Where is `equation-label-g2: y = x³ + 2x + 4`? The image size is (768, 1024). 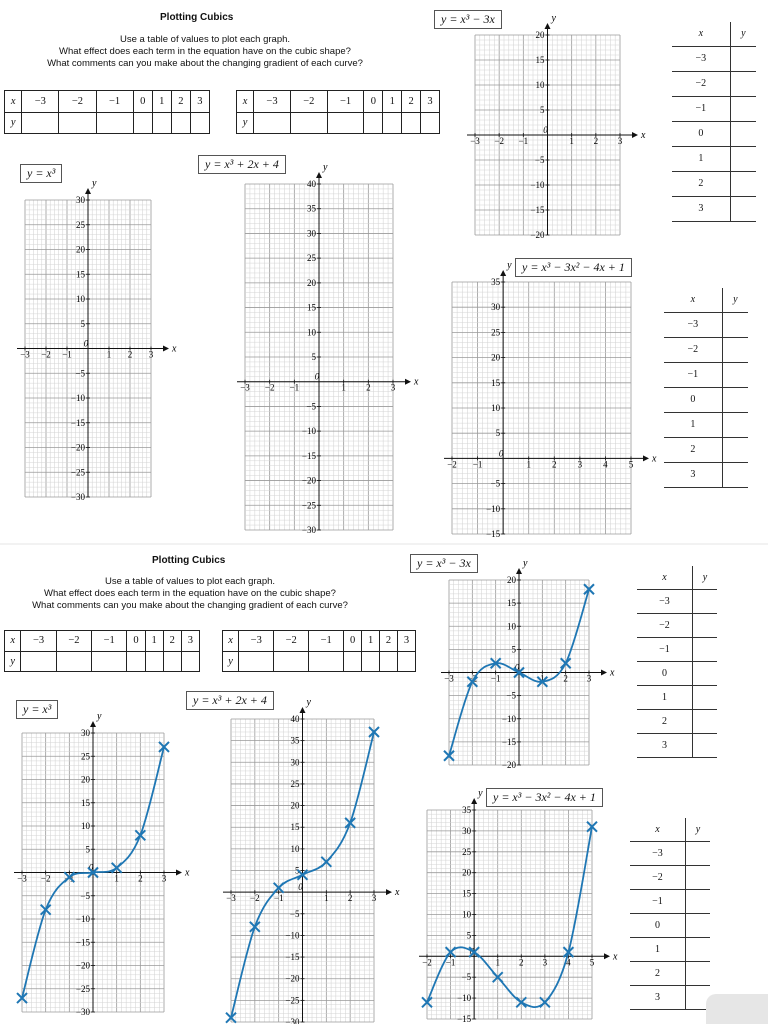
equation-label-g2: y = x³ + 2x + 4 is located at coordinates (230, 700).